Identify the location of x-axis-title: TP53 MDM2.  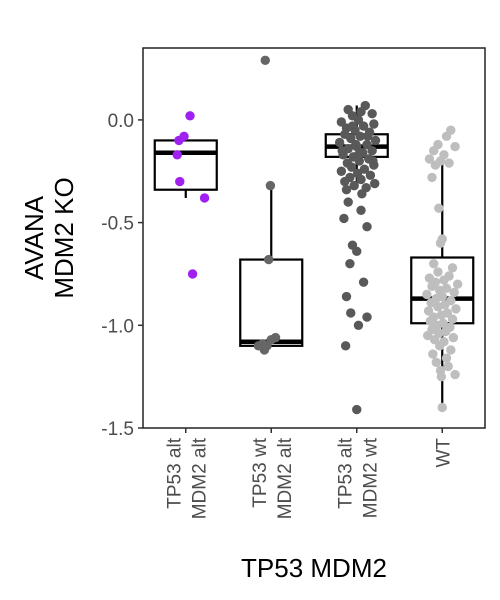
(314, 568).